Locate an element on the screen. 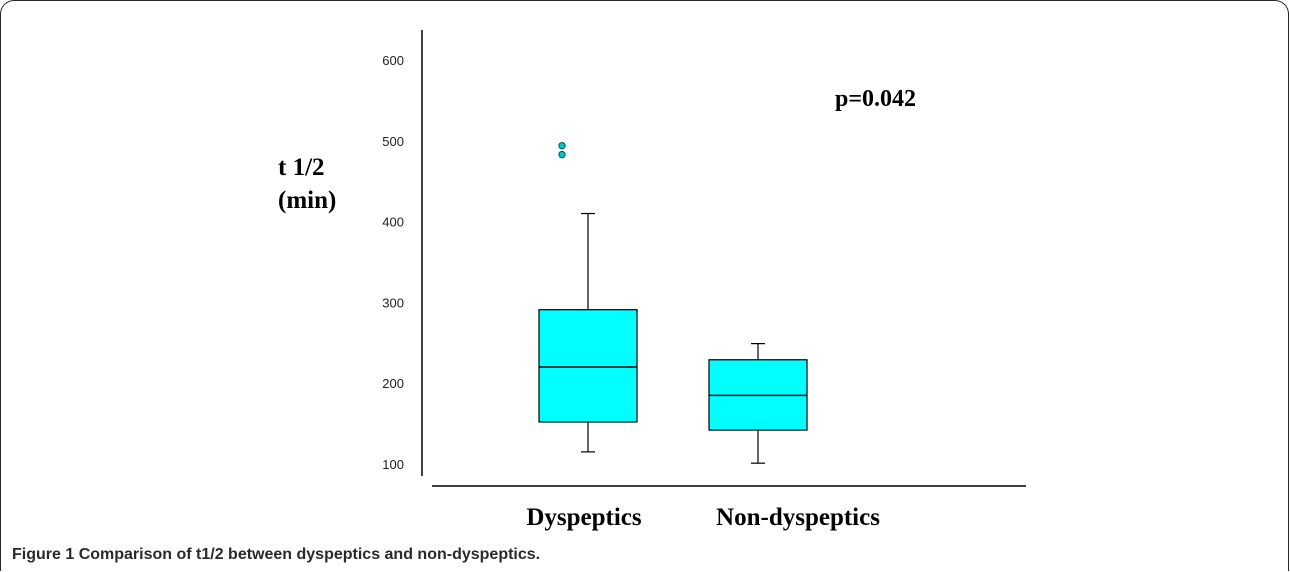 This screenshot has width=1290, height=572. y-axis-label-line-1: t 1/2 is located at coordinates (301, 167).